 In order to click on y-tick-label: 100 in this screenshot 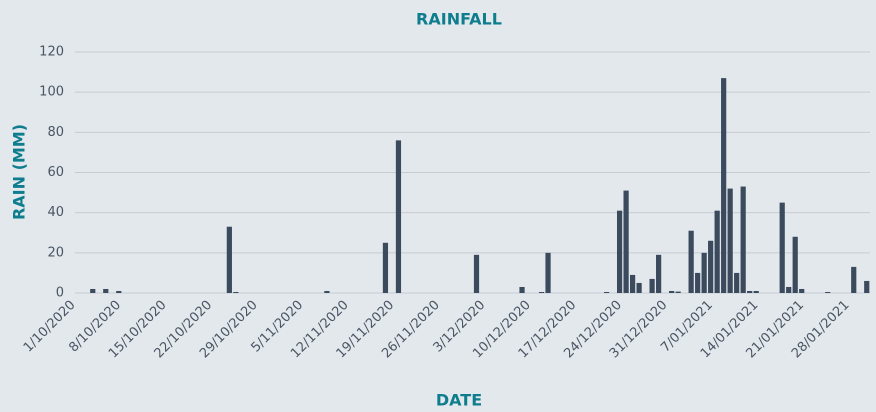, I will do `click(51, 92)`.